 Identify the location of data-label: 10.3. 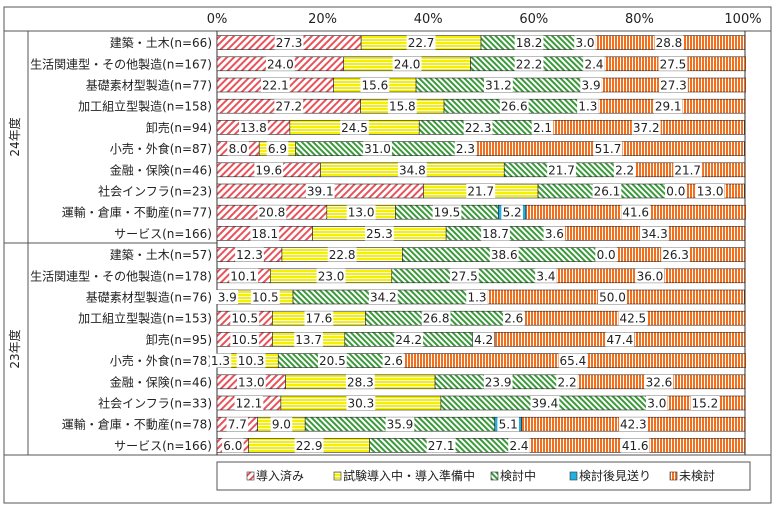
(251, 361).